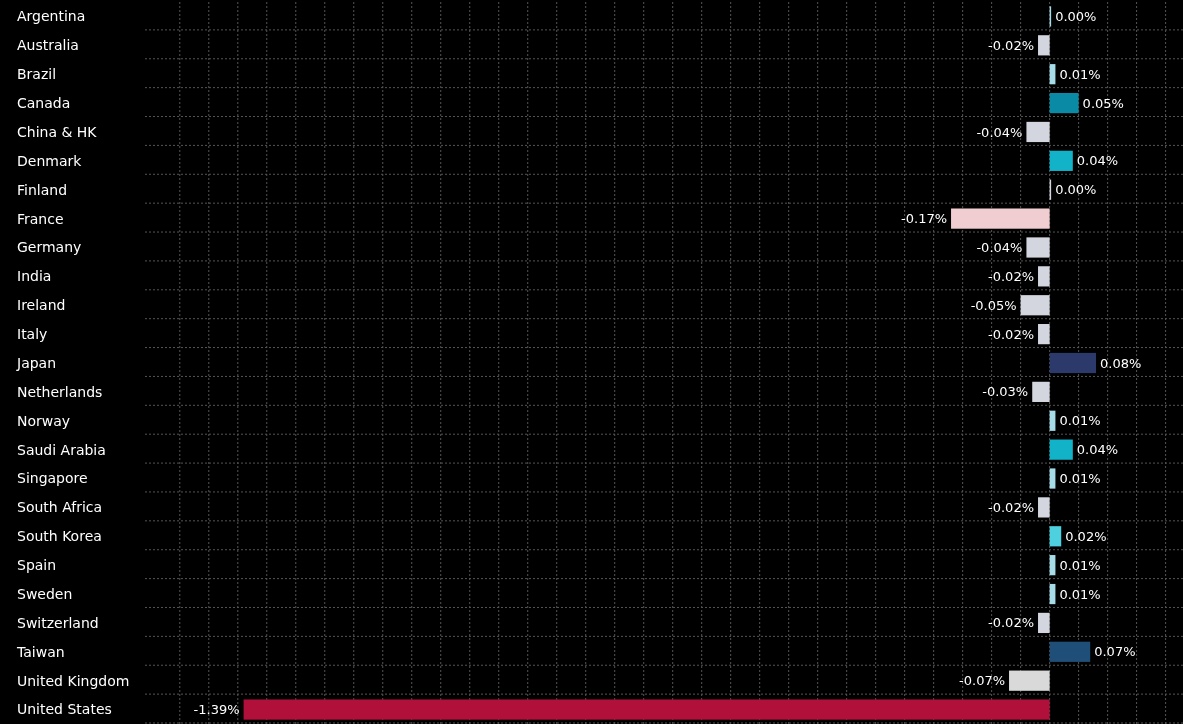 The image size is (1183, 724). What do you see at coordinates (60, 507) in the screenshot?
I see `y-tick-label: South Africa` at bounding box center [60, 507].